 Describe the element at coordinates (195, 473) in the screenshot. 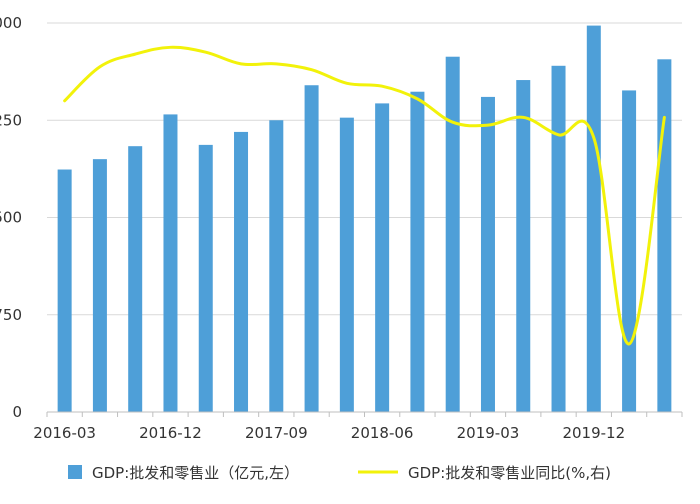

I see `legend-label-bar: GDP:批发和零售业（亿元,左）` at that location.